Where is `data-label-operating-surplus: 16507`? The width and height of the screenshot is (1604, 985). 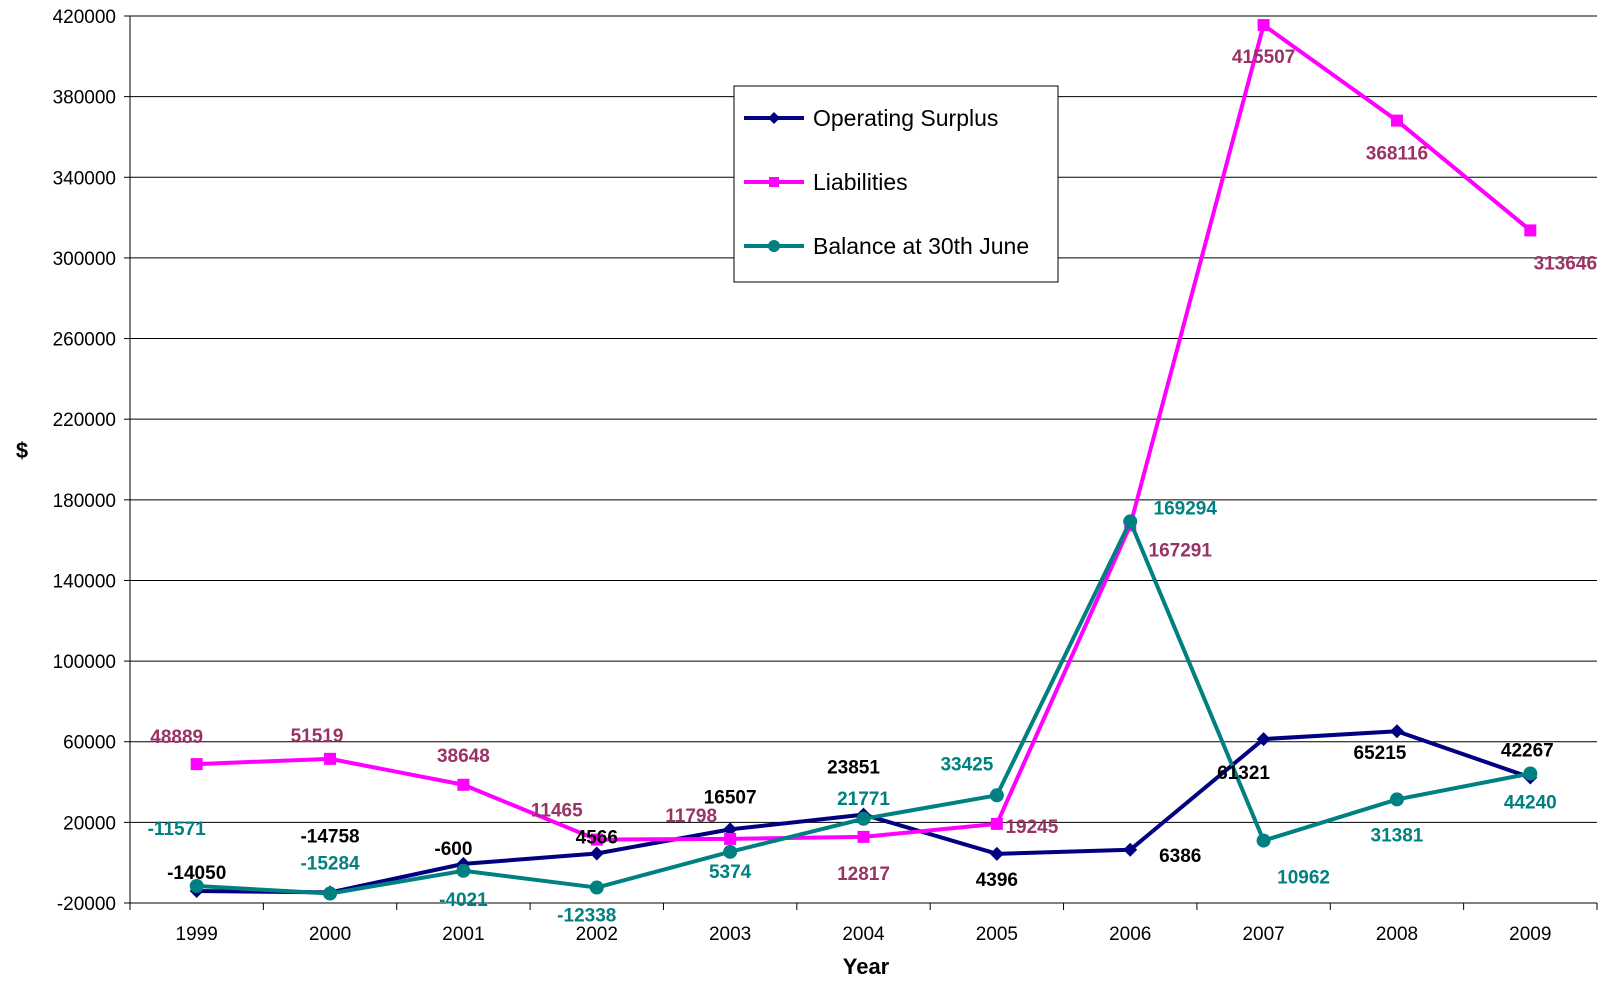 data-label-operating-surplus: 16507 is located at coordinates (730, 797).